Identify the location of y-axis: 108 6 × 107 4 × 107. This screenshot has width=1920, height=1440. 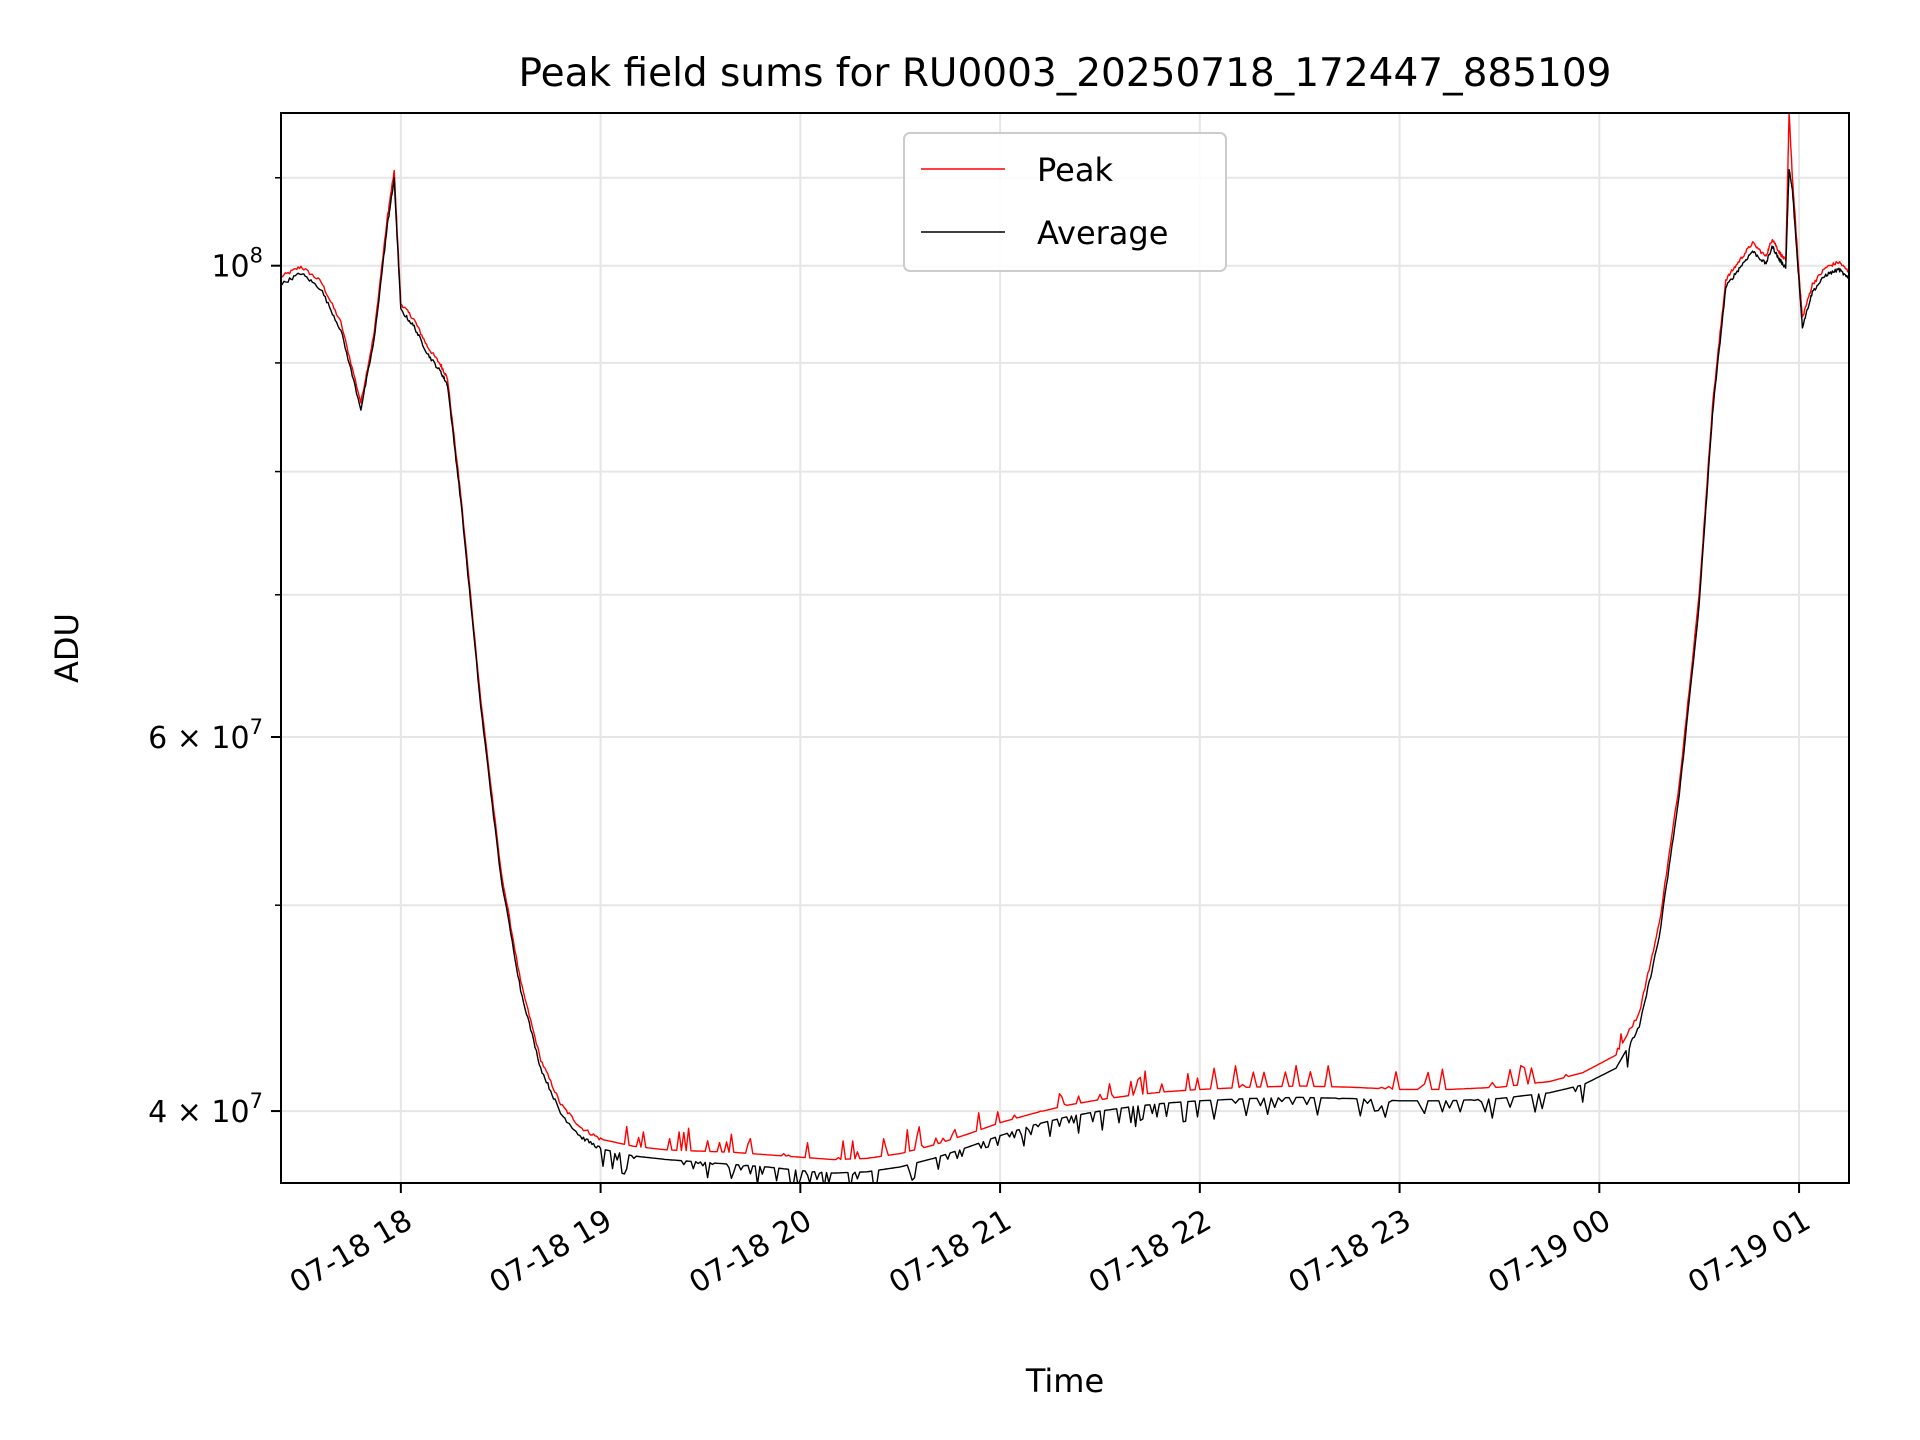
(214, 653).